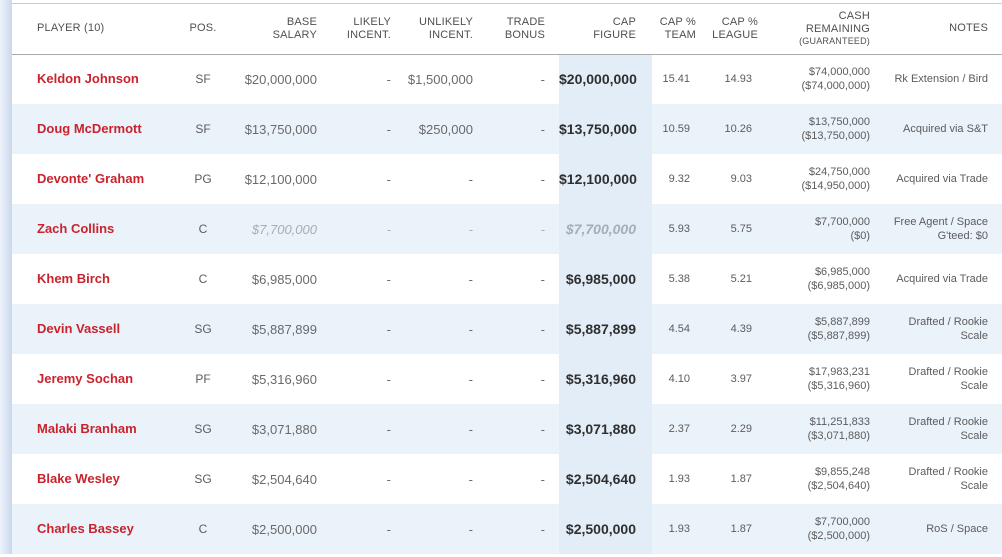  What do you see at coordinates (73, 278) in the screenshot?
I see `player-link: Khem Birch` at bounding box center [73, 278].